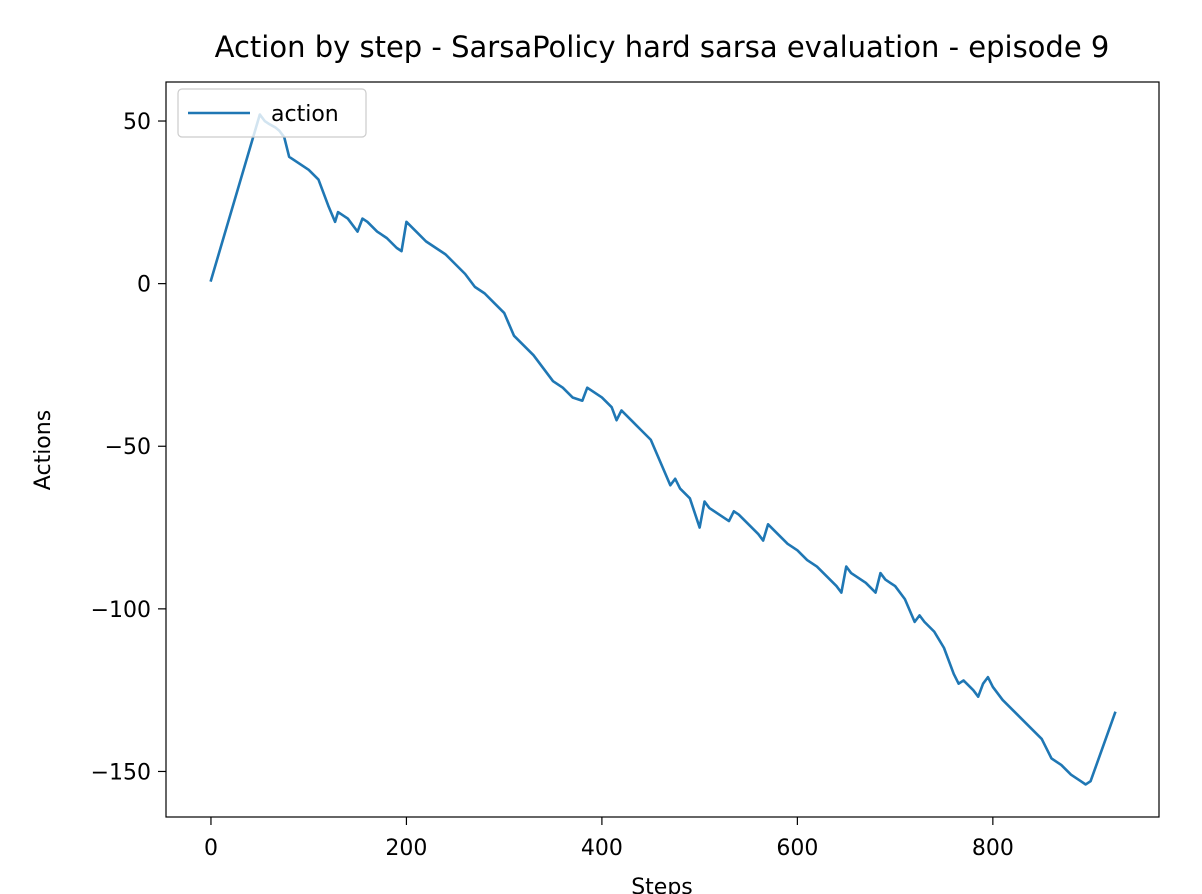  What do you see at coordinates (602, 848) in the screenshot?
I see `x-tick-label: 400` at bounding box center [602, 848].